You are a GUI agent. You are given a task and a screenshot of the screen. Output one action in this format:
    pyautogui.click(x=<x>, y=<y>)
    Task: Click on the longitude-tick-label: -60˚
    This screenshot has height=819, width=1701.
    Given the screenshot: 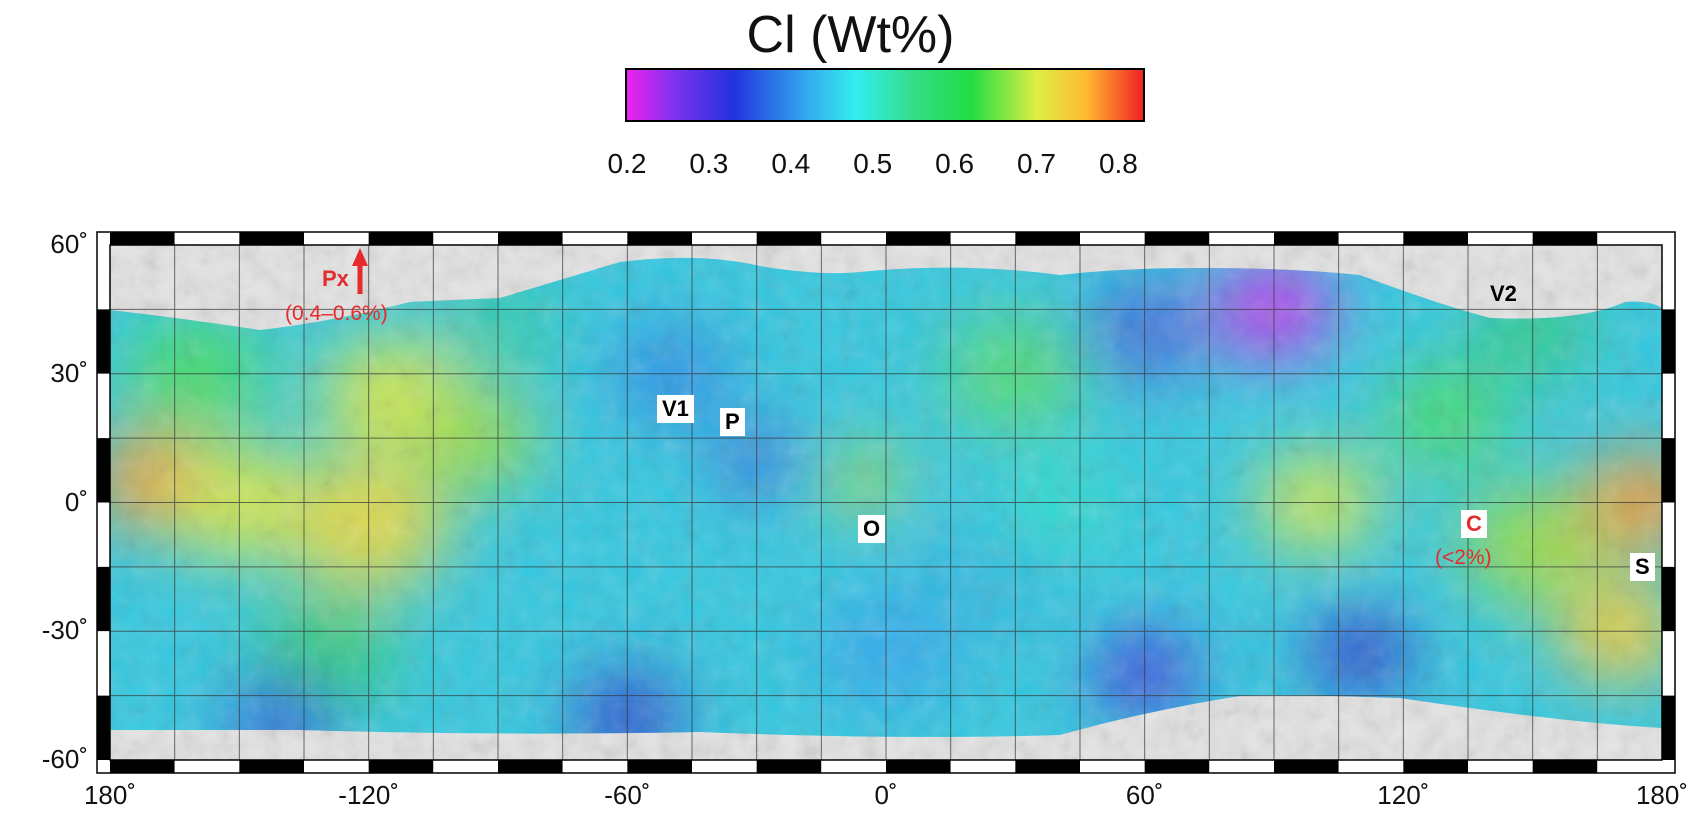 What is the action you would take?
    pyautogui.click(x=627, y=795)
    